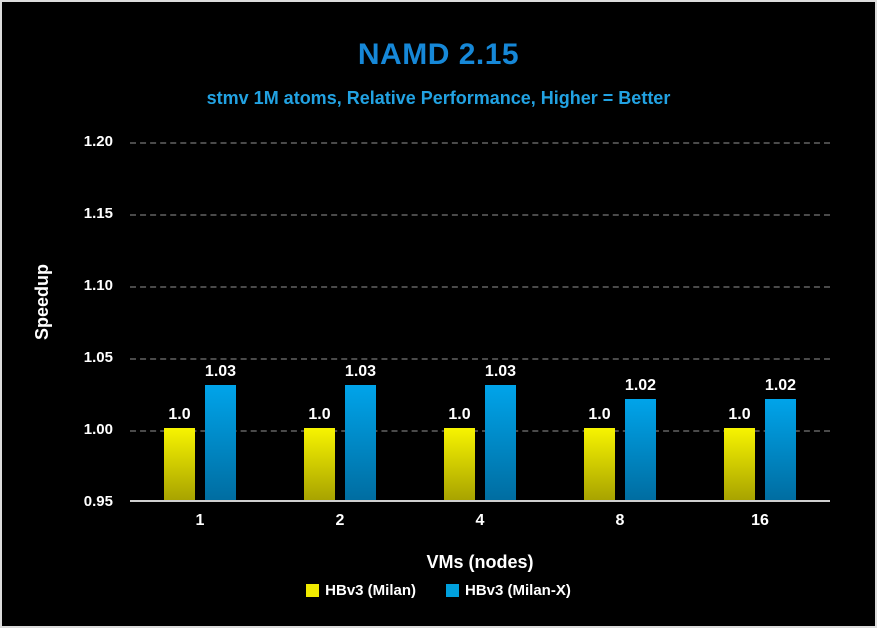 This screenshot has height=628, width=877. What do you see at coordinates (98, 213) in the screenshot?
I see `y-tick-label: 1.15` at bounding box center [98, 213].